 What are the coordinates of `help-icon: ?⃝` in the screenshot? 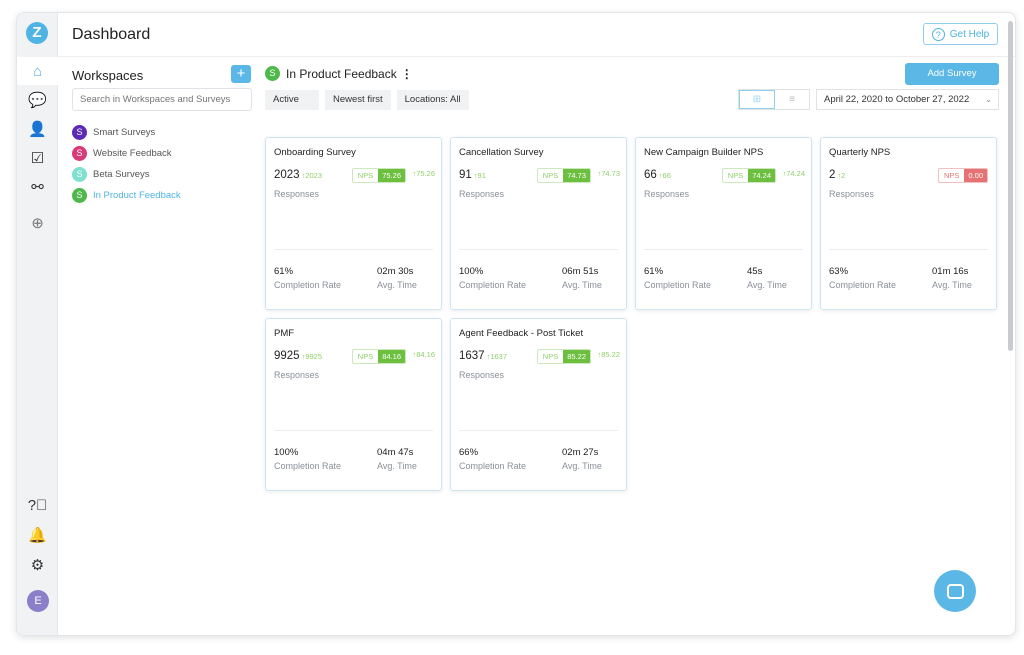 It's located at (37, 505).